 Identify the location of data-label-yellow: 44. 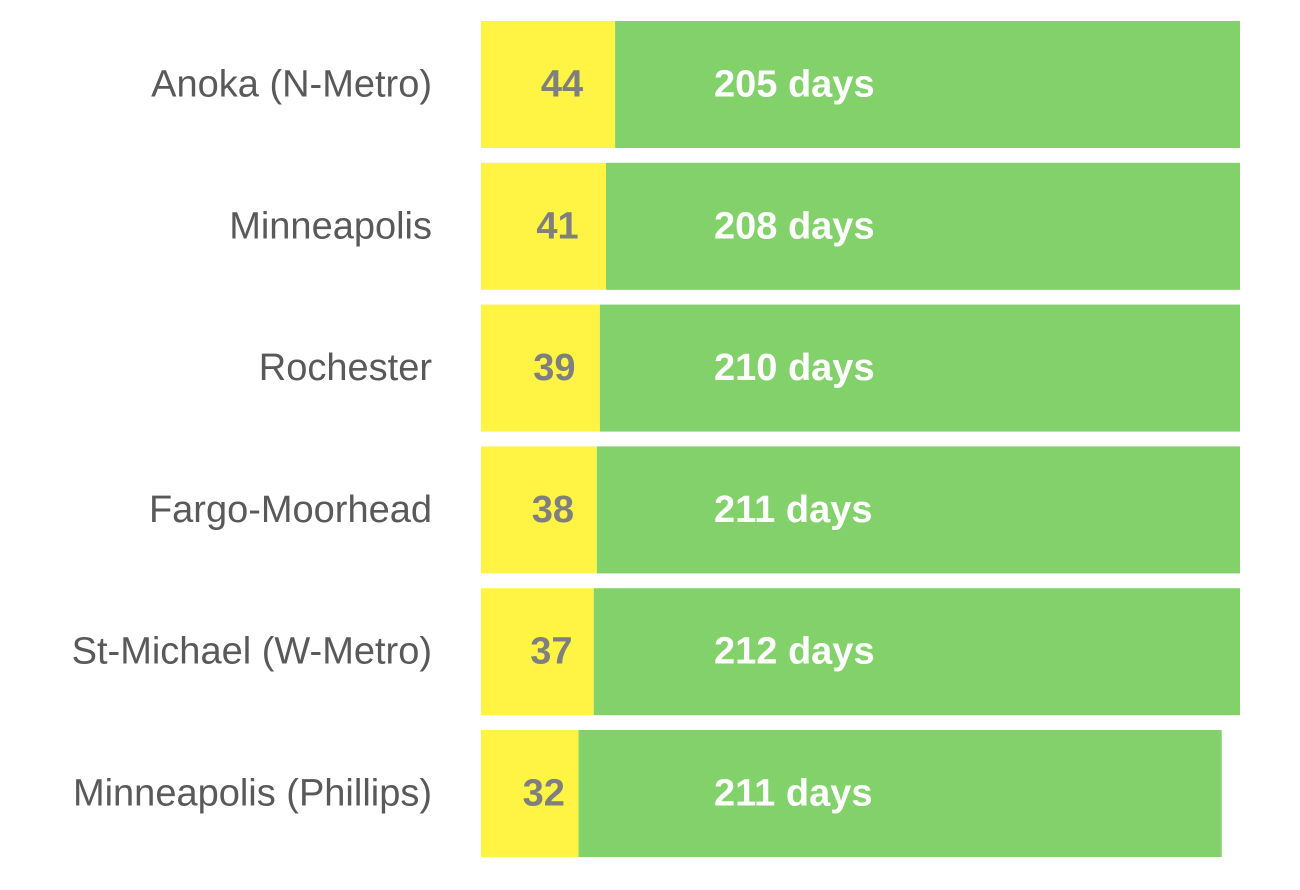
(562, 85).